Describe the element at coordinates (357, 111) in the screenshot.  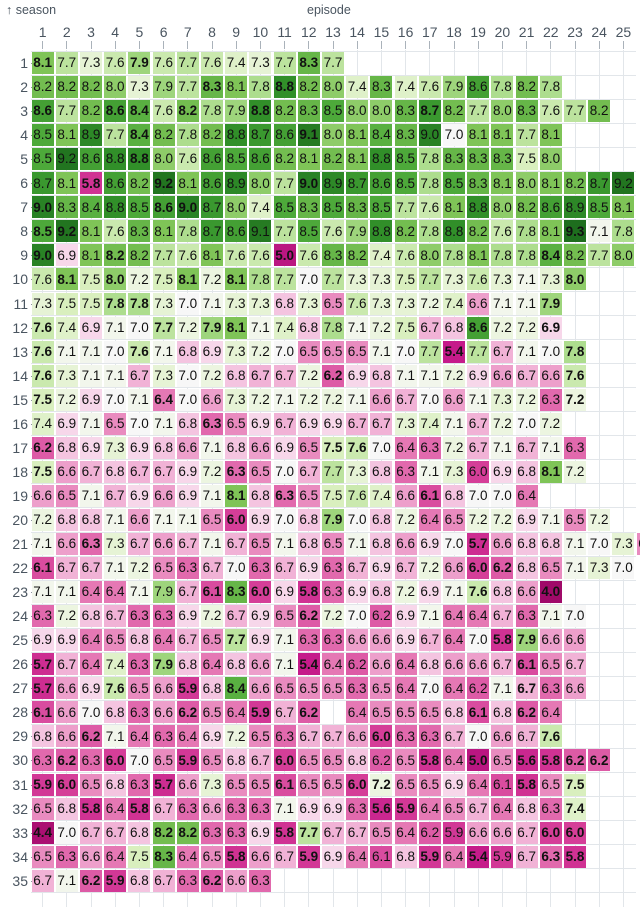
I see `heatmap-cell: 8.0` at that location.